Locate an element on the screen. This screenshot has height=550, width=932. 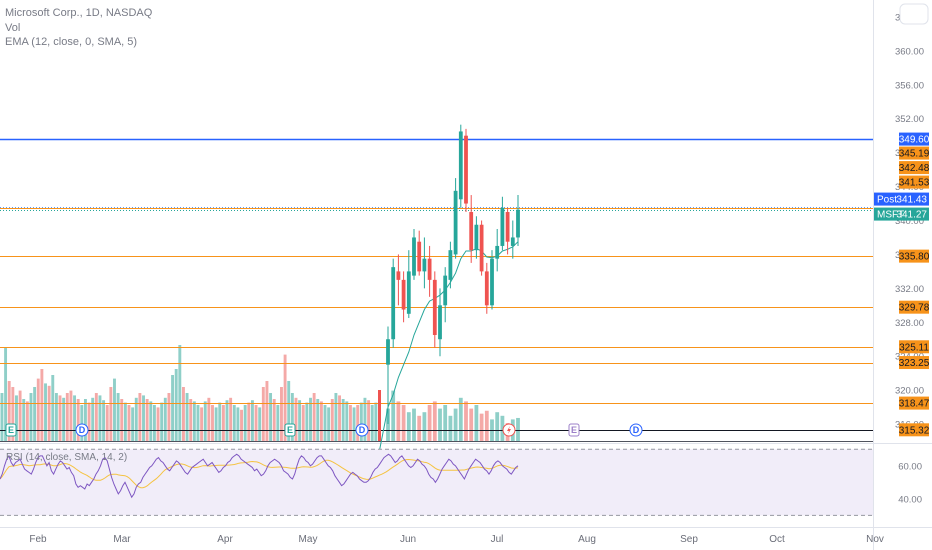
price-tick: 356.00 is located at coordinates (909, 85).